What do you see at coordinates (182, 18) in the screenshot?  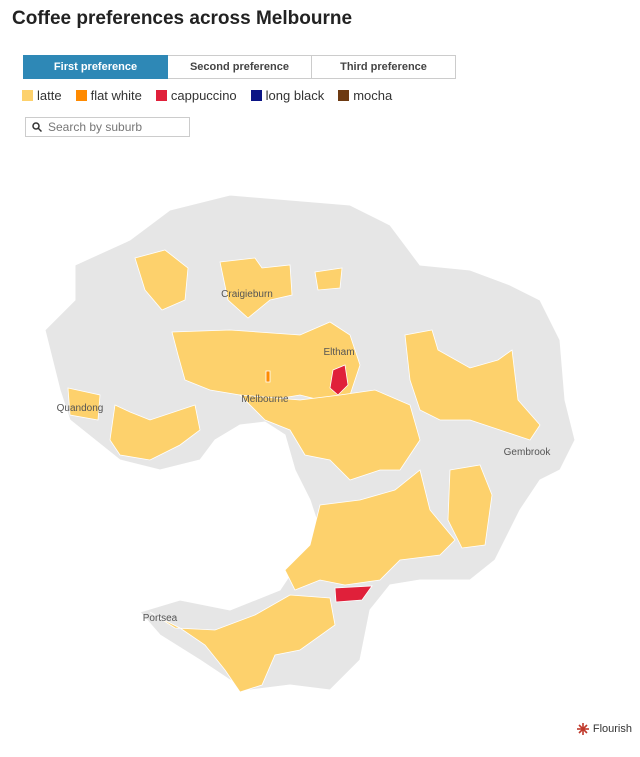 I see `title: Coffee preferences across Melbourne` at bounding box center [182, 18].